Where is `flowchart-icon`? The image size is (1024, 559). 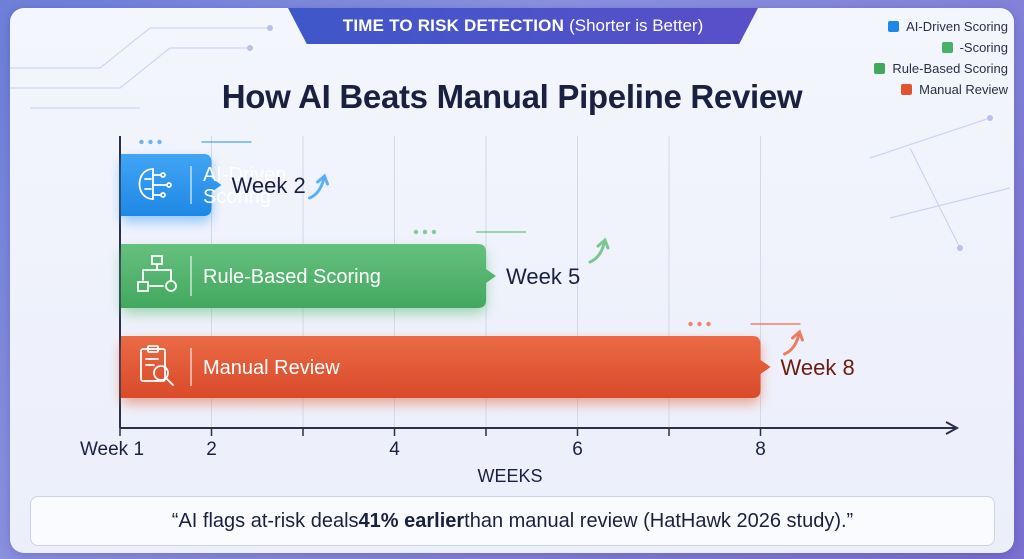 flowchart-icon is located at coordinates (157, 273).